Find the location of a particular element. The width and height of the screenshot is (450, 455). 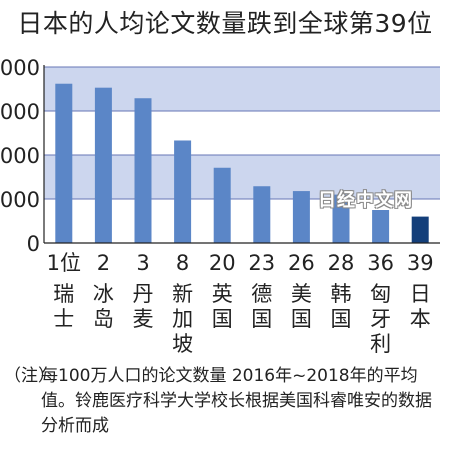

rank-label: 8 is located at coordinates (182, 263).